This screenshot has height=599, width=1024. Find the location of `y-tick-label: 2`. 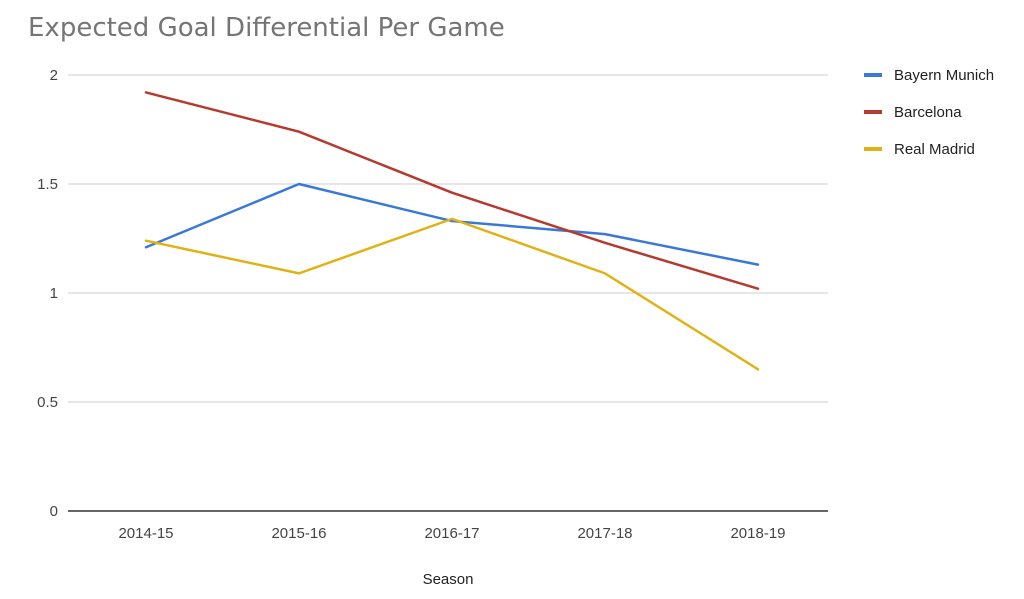

y-tick-label: 2 is located at coordinates (54, 75).